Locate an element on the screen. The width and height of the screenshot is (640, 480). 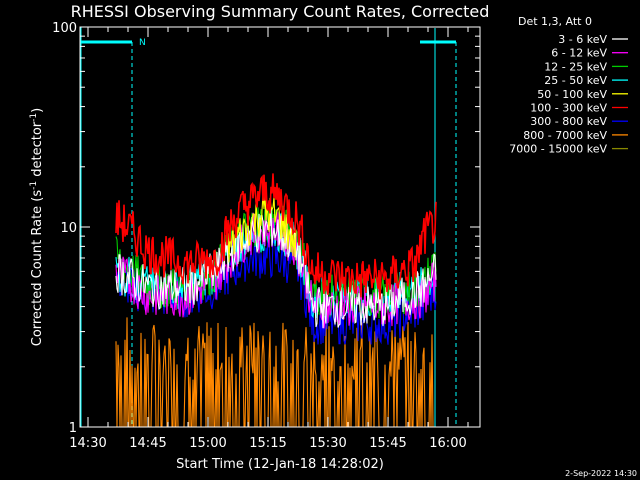
x-axis-label: Start Time (12-Jan-18 14:28:02) is located at coordinates (280, 464).